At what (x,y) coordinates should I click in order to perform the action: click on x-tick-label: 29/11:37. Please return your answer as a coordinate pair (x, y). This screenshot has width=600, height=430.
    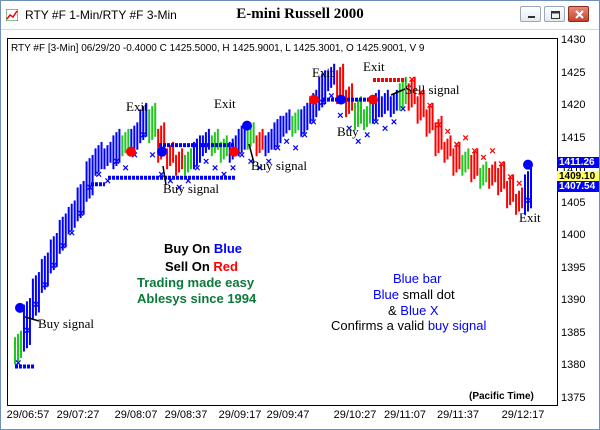
    Looking at the image, I should click on (458, 415).